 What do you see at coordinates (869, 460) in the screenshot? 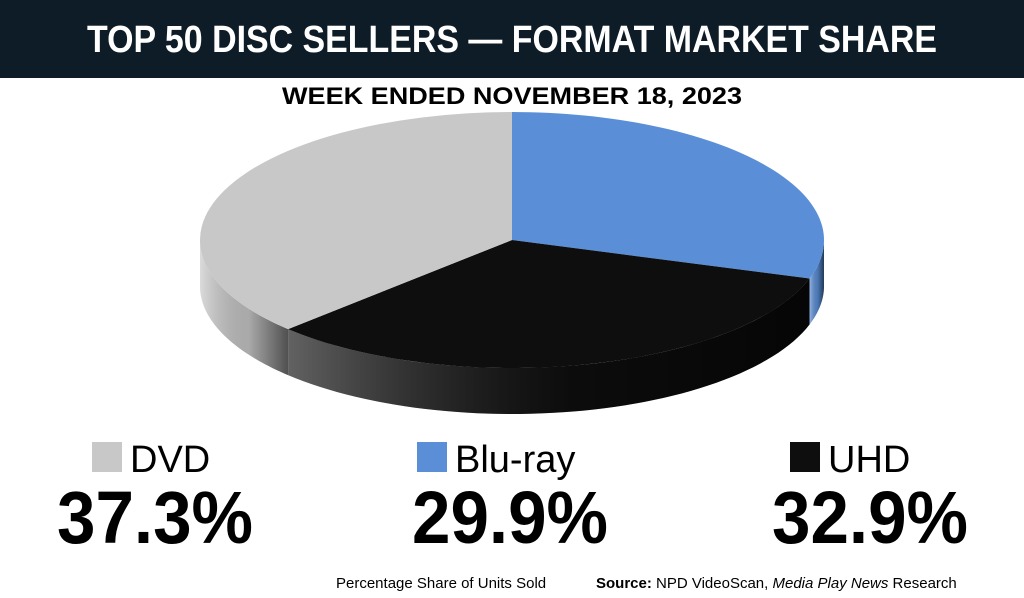
I see `legend-label: UHD` at bounding box center [869, 460].